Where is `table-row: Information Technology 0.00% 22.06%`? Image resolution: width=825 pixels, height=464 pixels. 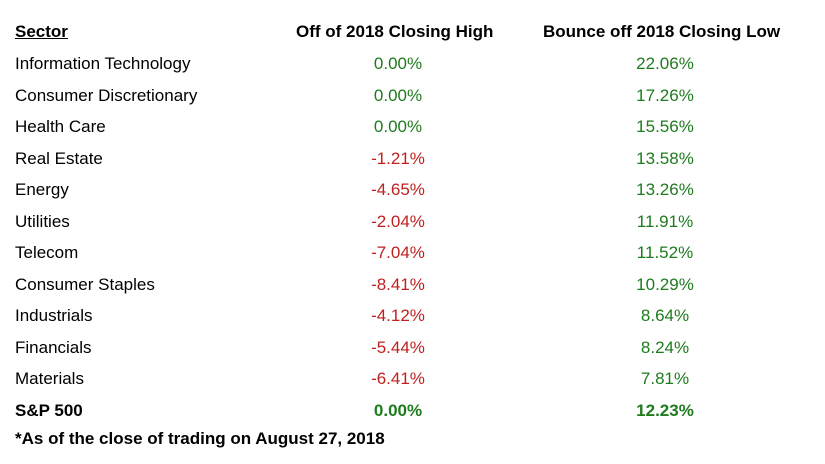 table-row: Information Technology 0.00% 22.06% is located at coordinates (412, 64).